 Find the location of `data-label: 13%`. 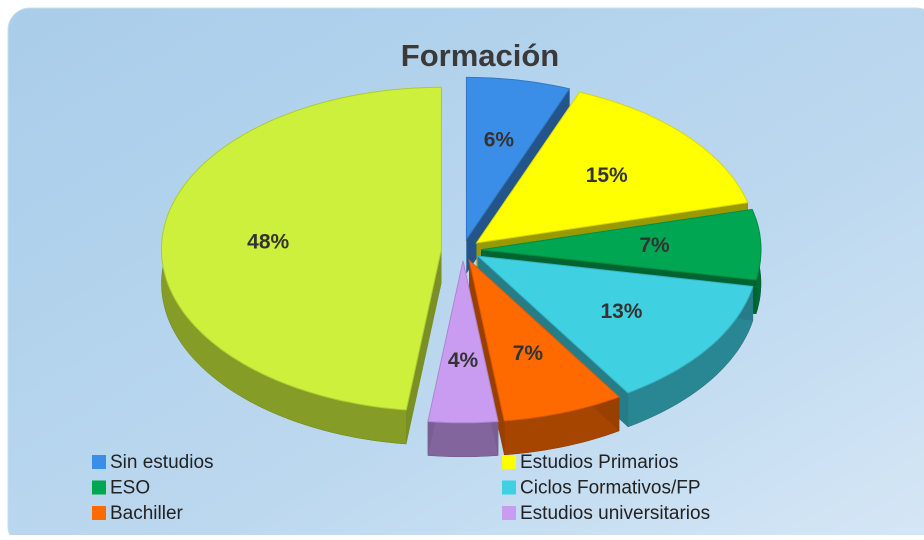

data-label: 13% is located at coordinates (621, 311).